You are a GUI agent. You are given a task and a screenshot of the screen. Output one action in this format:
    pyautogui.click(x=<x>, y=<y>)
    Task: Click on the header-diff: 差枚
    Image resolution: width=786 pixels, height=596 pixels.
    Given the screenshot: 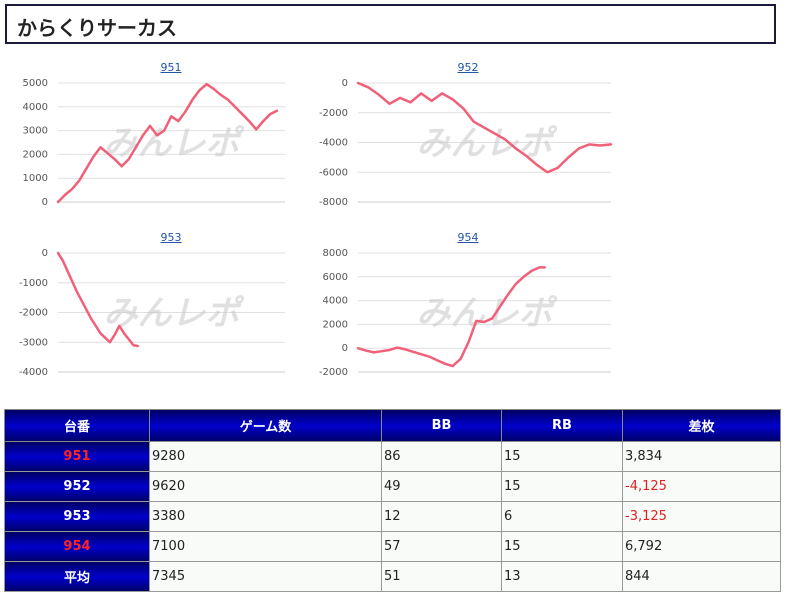 What is the action you would take?
    pyautogui.click(x=701, y=425)
    